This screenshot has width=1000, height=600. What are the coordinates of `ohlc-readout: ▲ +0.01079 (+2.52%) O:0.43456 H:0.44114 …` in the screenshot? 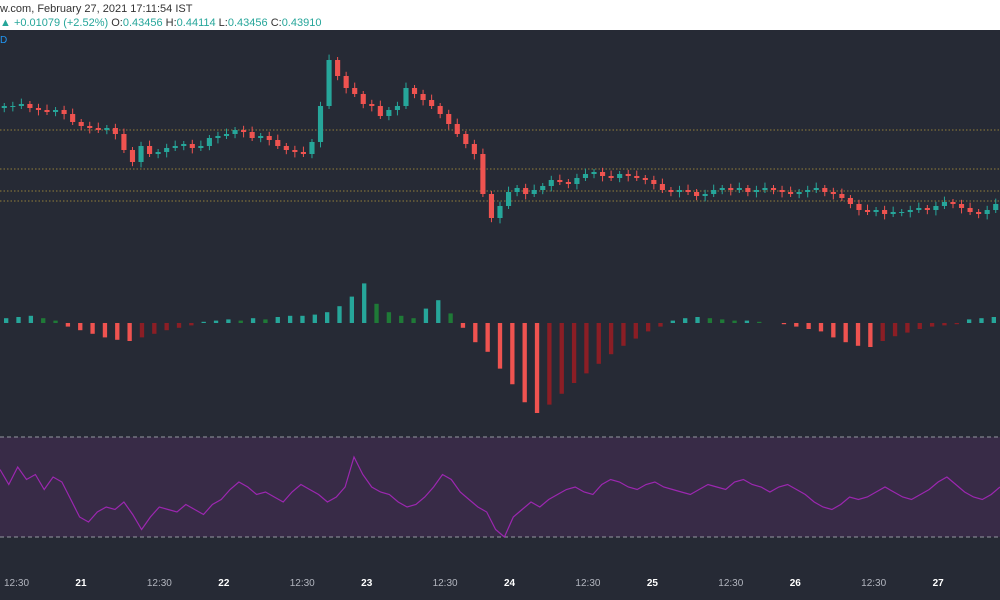 It's located at (160, 23).